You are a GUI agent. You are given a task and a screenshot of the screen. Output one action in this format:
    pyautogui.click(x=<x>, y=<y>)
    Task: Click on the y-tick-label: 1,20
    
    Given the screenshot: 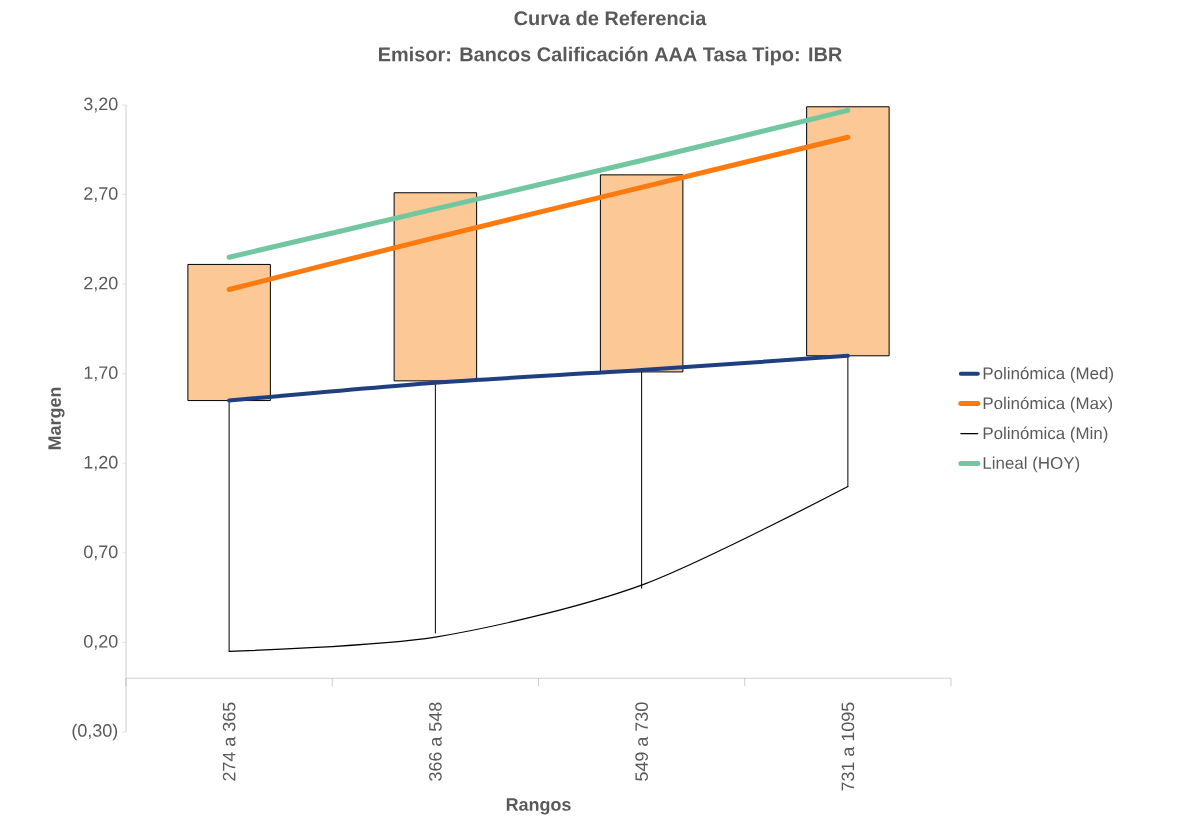 What is the action you would take?
    pyautogui.click(x=101, y=463)
    